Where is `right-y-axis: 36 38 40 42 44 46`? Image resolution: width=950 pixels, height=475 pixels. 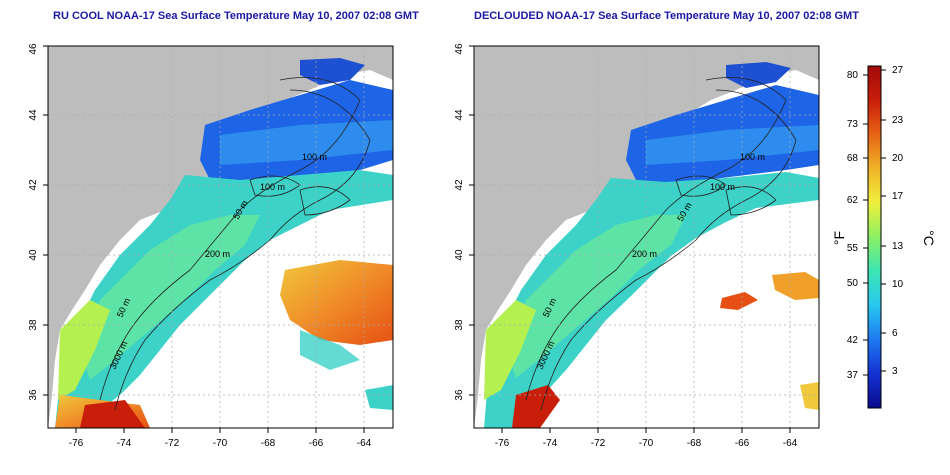
right-y-axis: 36 38 40 42 44 46 is located at coordinates (459, 222).